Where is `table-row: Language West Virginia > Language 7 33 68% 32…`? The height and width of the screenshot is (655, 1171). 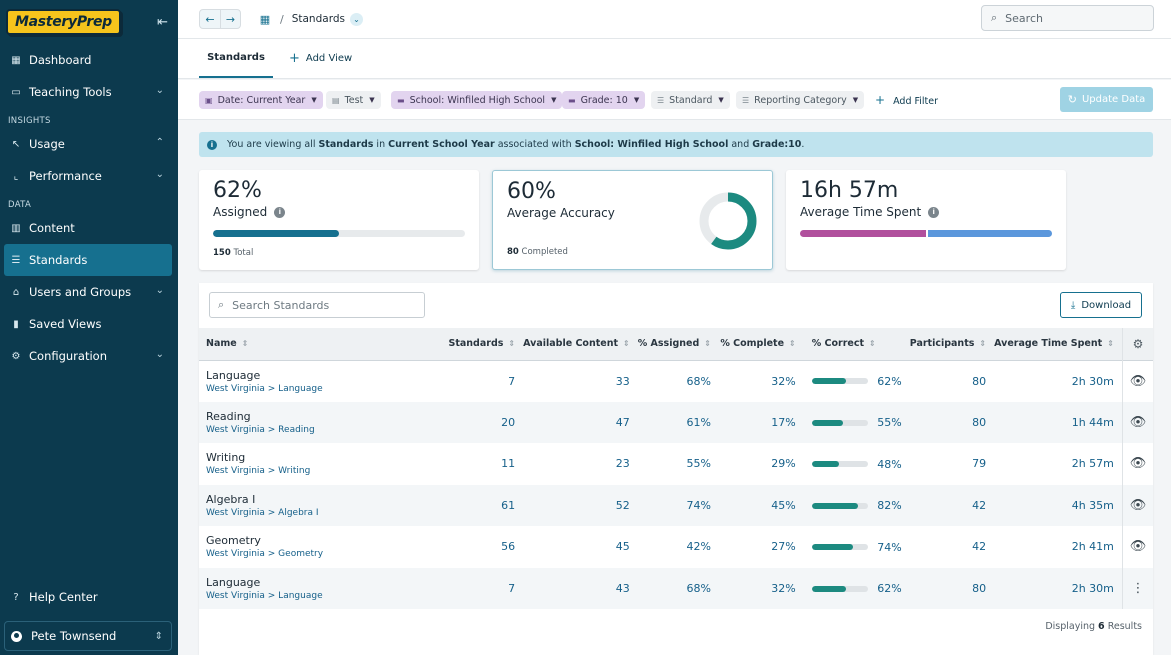
table-row: Language West Virginia > Language 7 33 68% 32… is located at coordinates (676, 380).